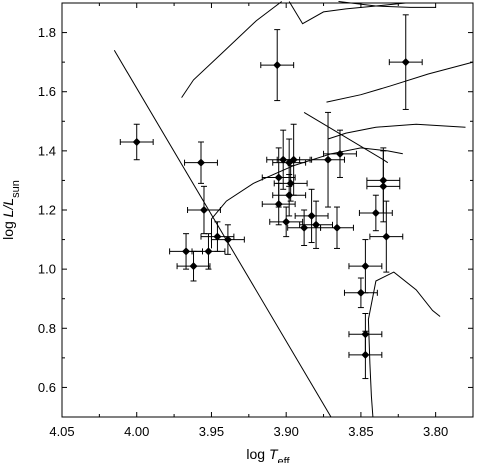 Image resolution: width=478 pixels, height=468 pixels. What do you see at coordinates (47, 269) in the screenshot?
I see `y-tick-label: 1.0` at bounding box center [47, 269].